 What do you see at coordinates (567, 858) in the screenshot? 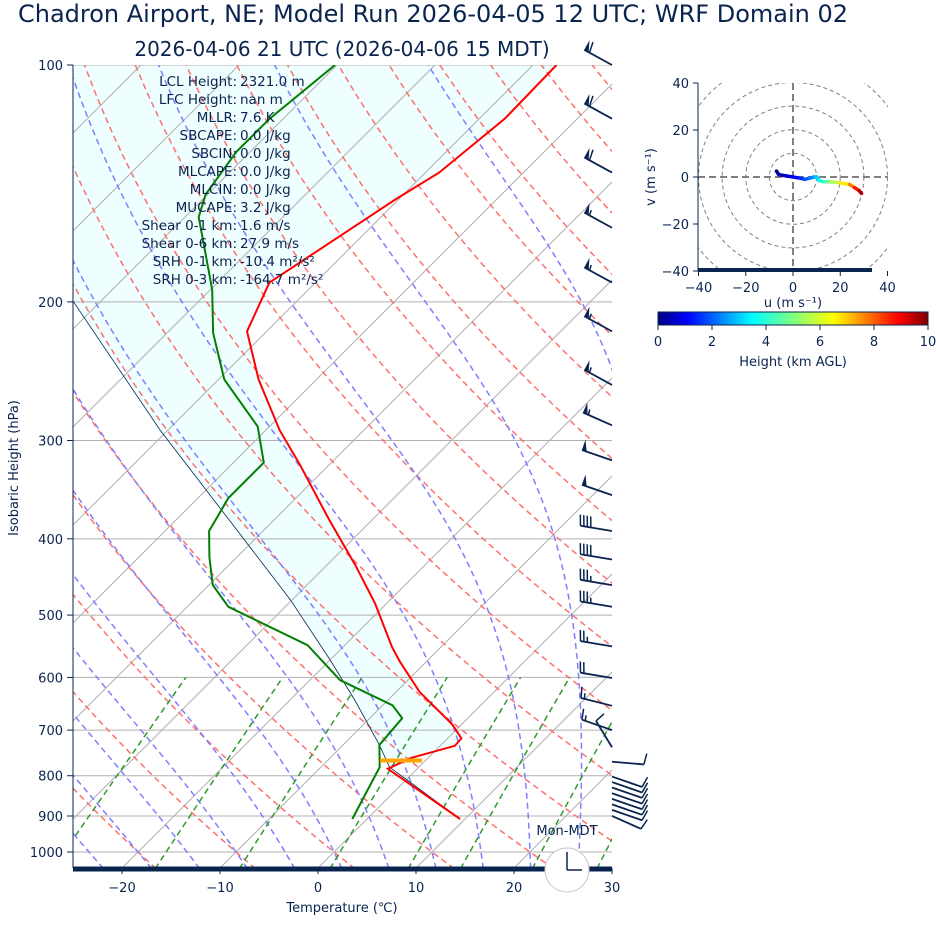
I see `clock: Mon-MDT` at bounding box center [567, 858].